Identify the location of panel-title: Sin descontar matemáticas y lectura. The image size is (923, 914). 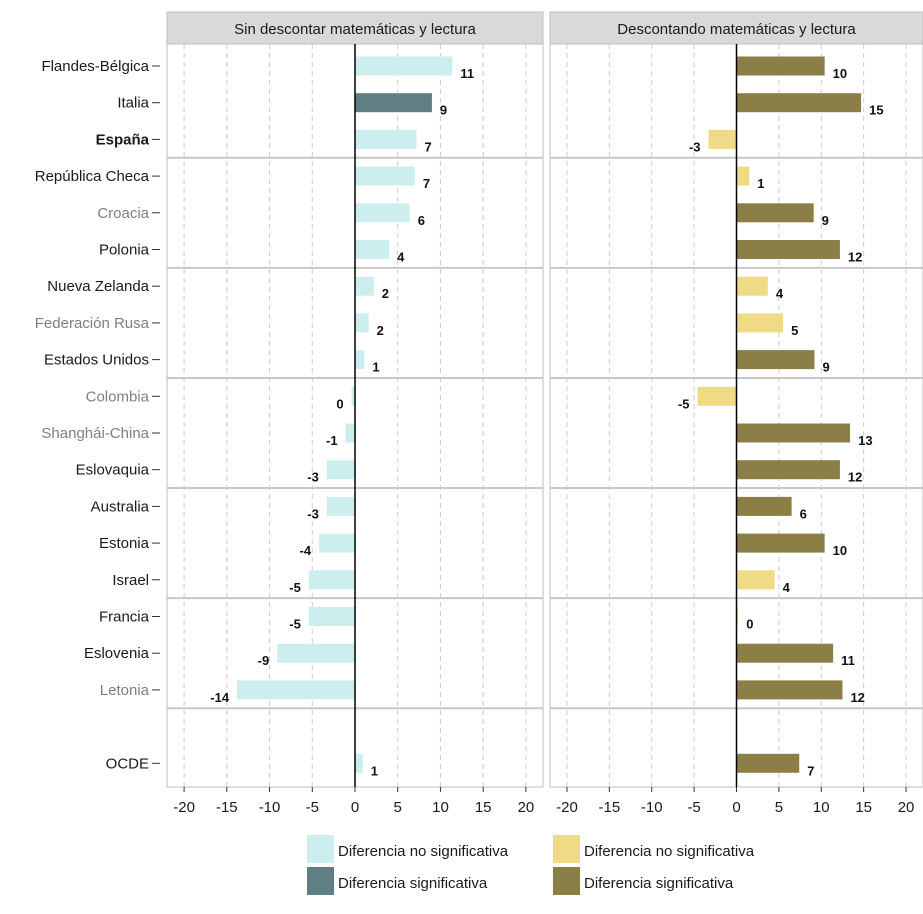
(355, 29).